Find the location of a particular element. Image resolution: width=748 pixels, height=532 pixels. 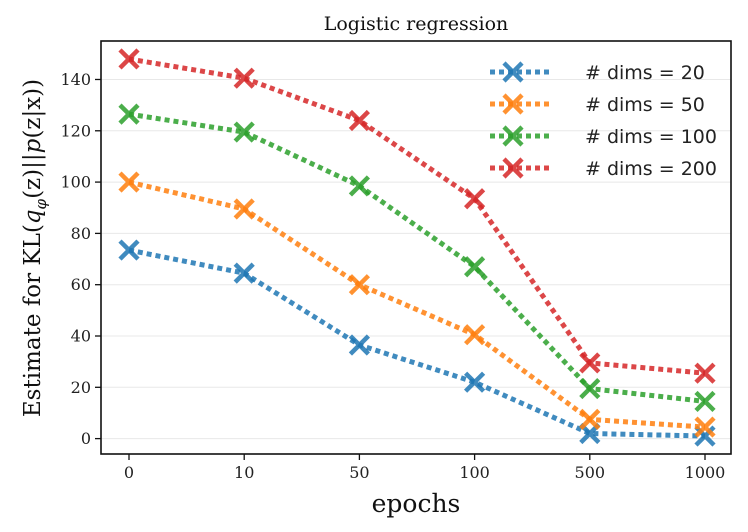

legend-item: # dims = 50 is located at coordinates (597, 104).